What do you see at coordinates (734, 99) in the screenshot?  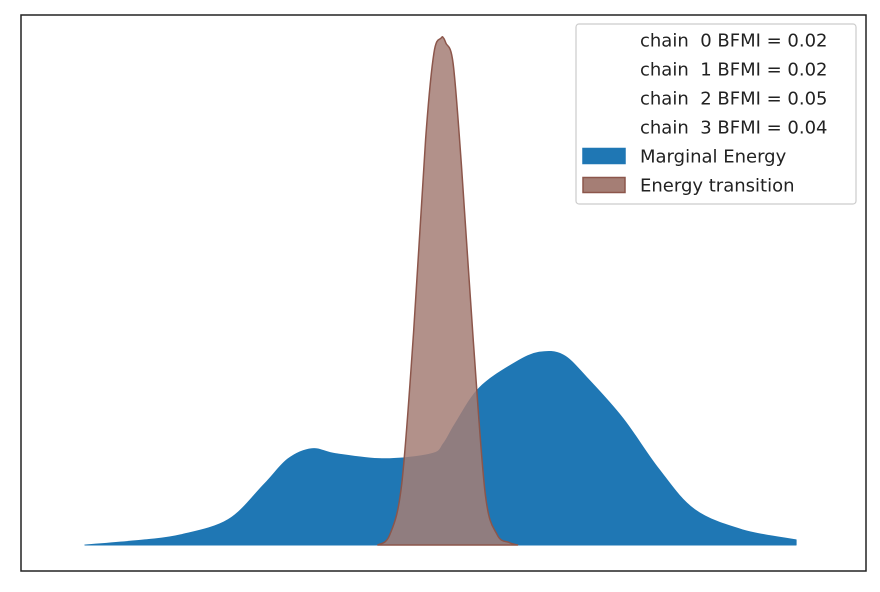 I see `legend-label-2: chain 2 BFMI = 0.05` at bounding box center [734, 99].